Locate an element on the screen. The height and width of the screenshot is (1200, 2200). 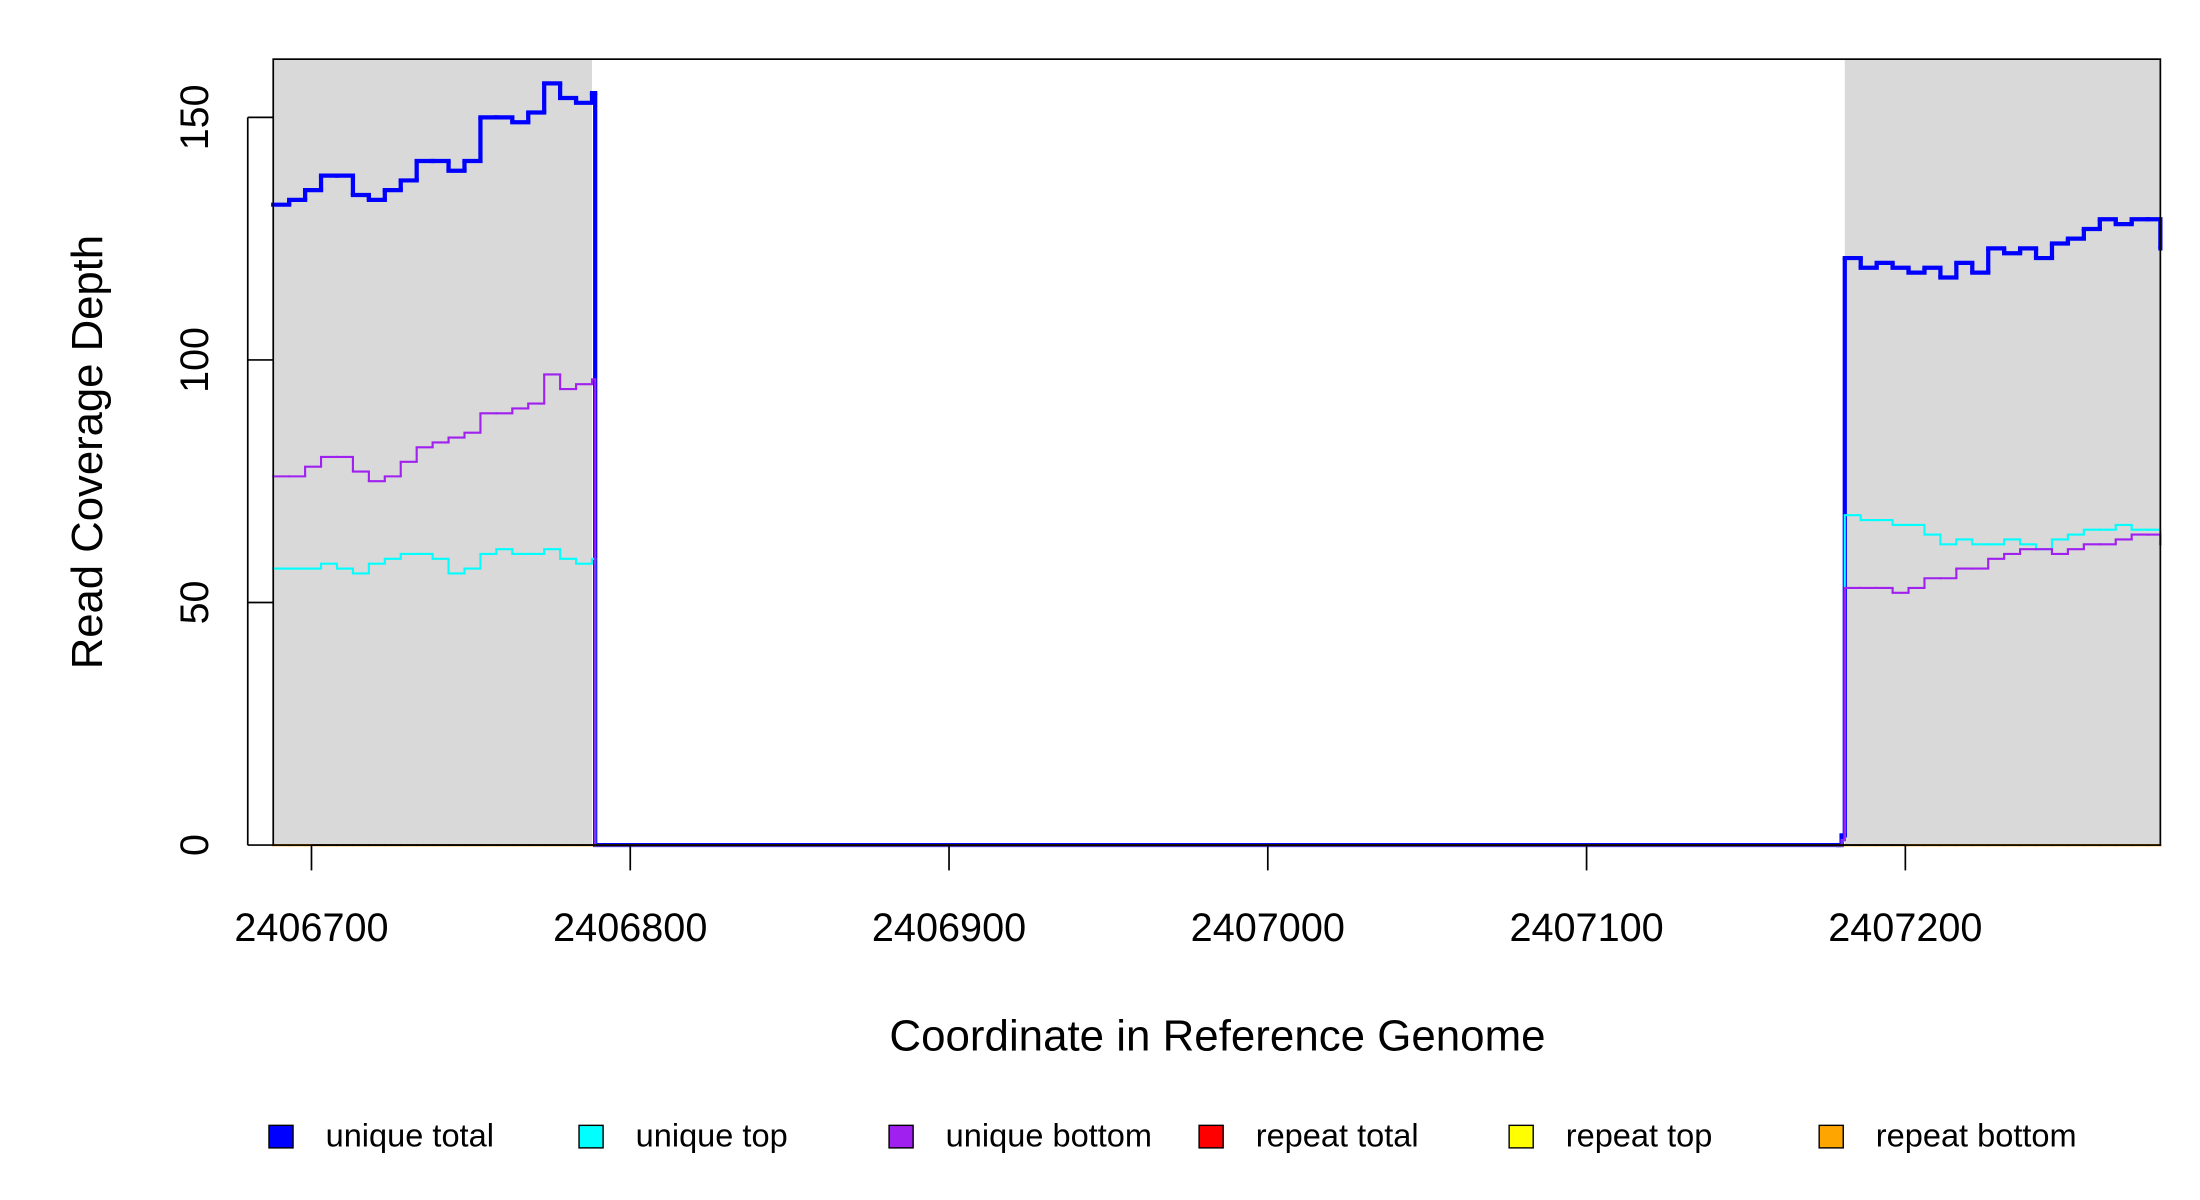
legend-label: repeat total is located at coordinates (1337, 1136).